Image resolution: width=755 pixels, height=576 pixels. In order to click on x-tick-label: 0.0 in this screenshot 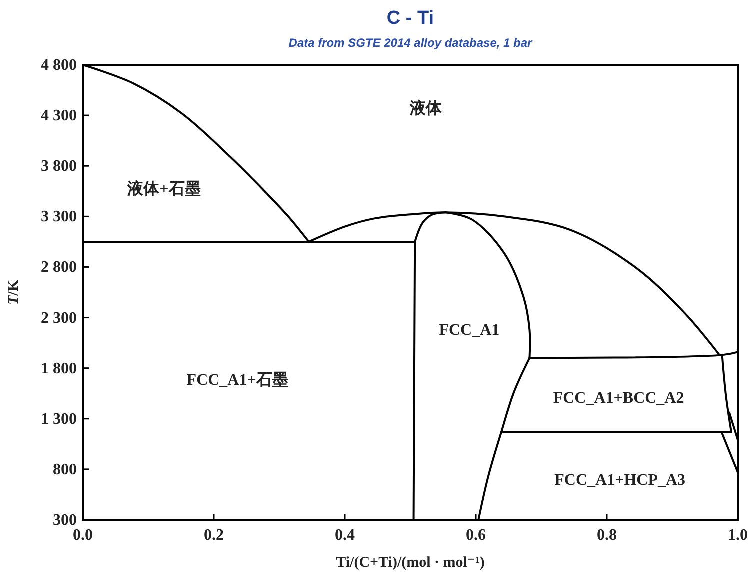, I will do `click(83, 535)`.